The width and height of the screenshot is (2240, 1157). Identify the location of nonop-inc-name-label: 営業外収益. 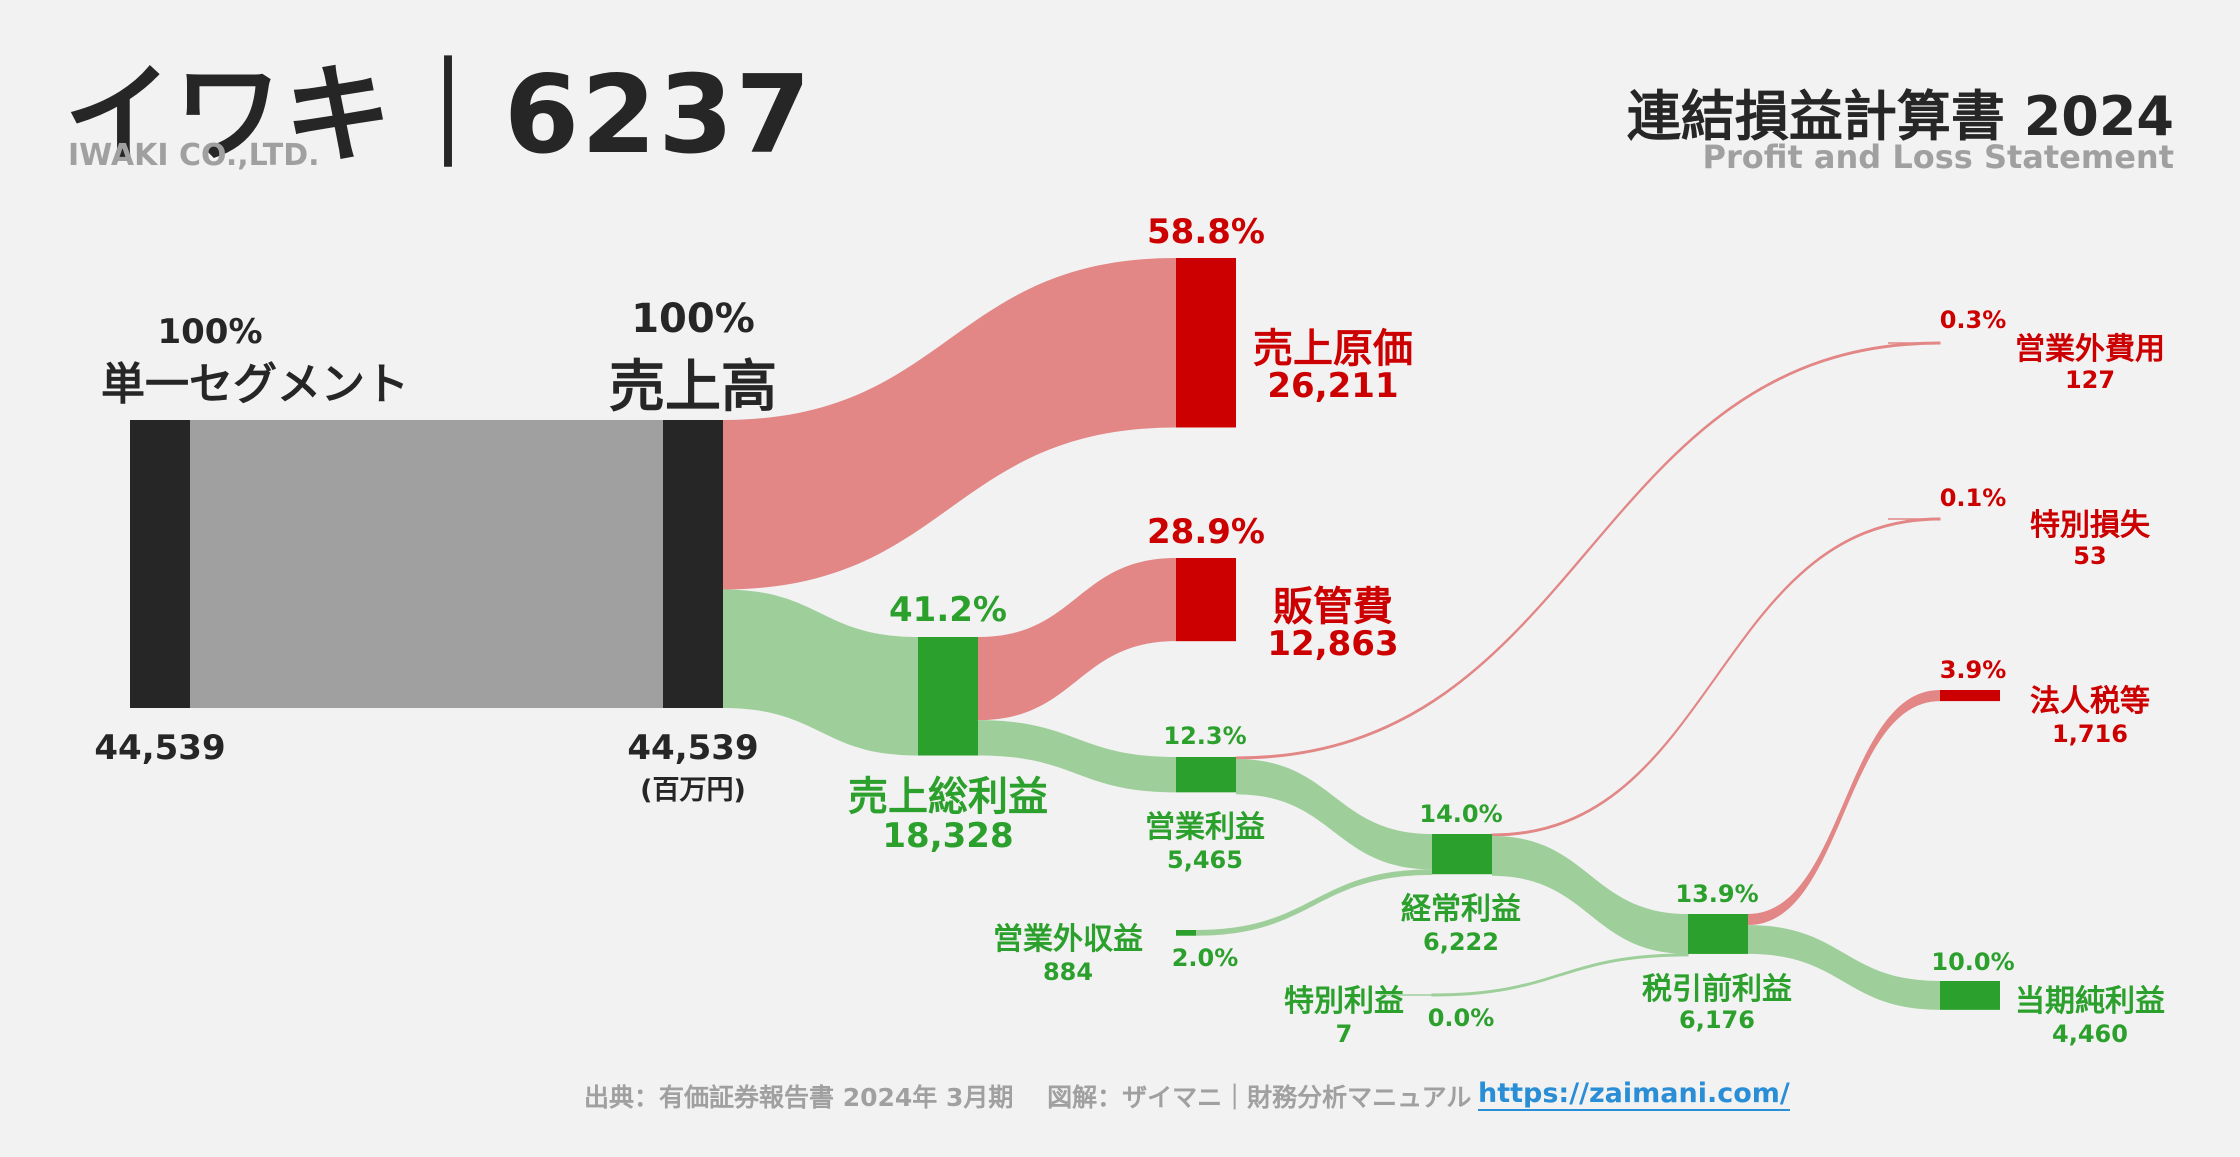
(1068, 939).